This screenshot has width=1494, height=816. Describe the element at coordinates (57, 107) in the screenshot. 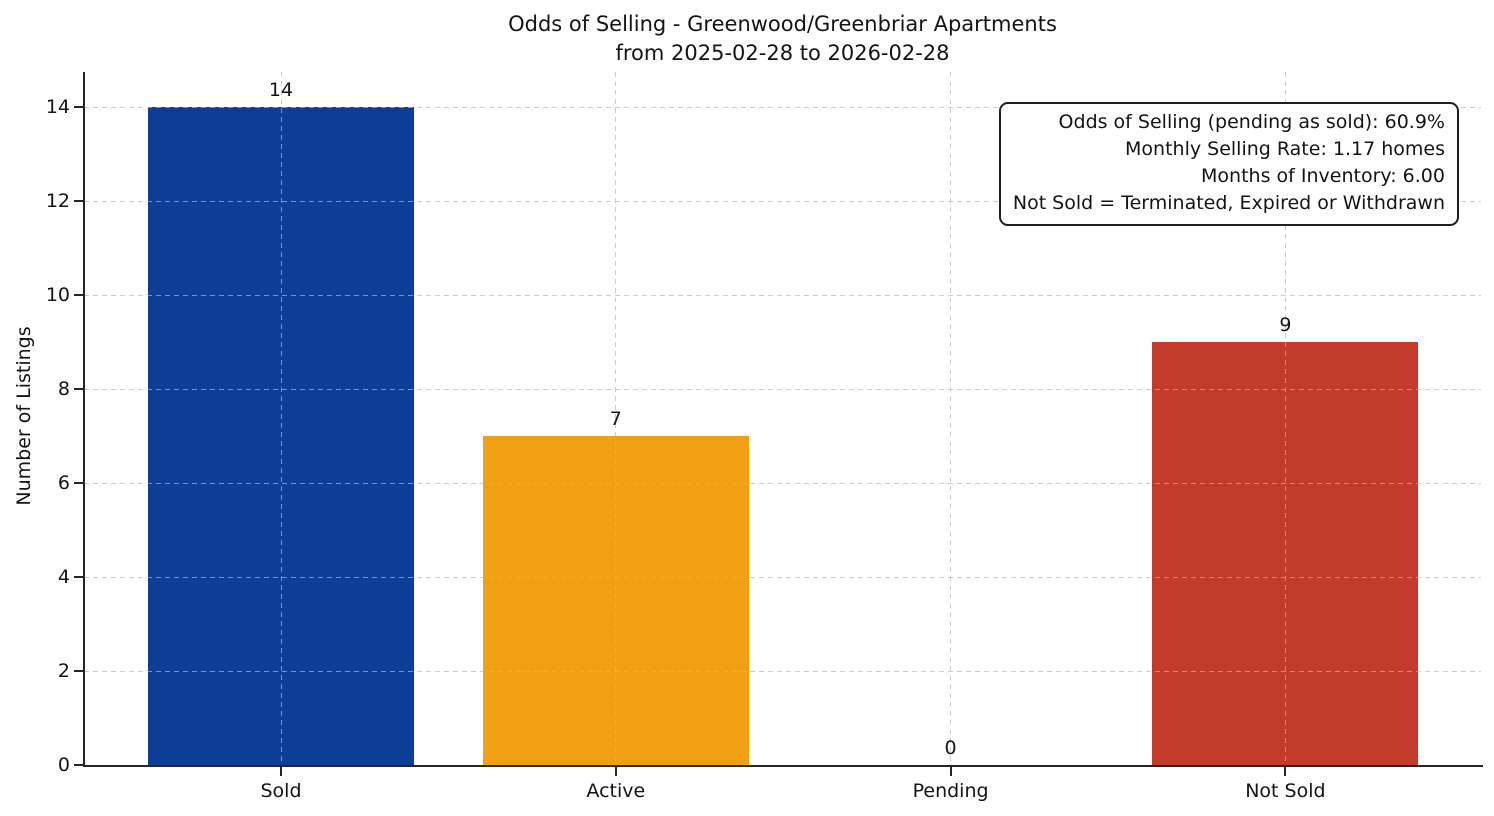

I see `y-tick-label: 14` at that location.